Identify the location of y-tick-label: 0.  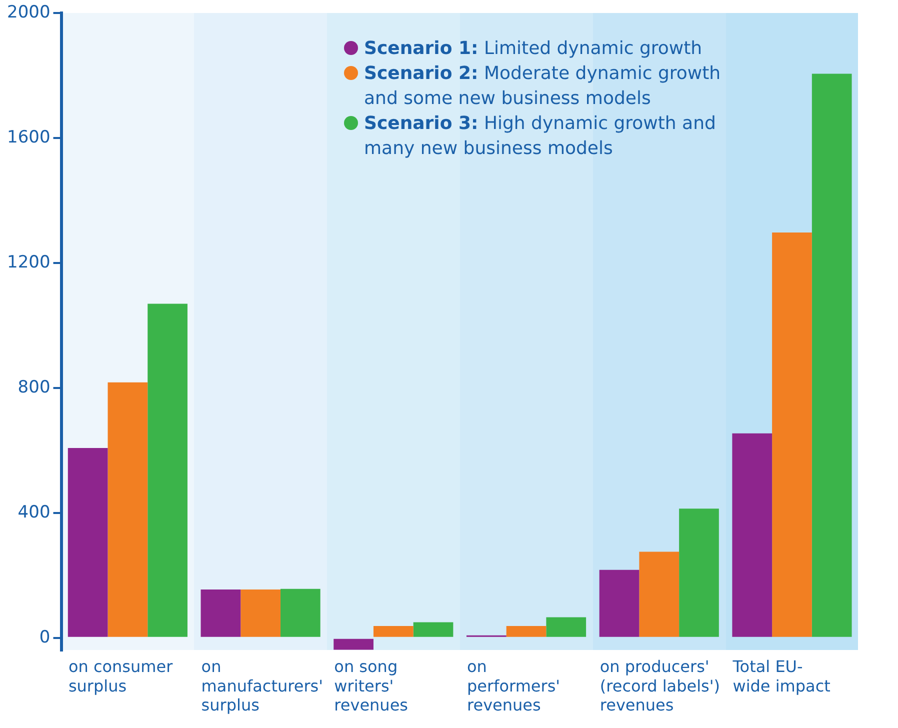
(44, 637).